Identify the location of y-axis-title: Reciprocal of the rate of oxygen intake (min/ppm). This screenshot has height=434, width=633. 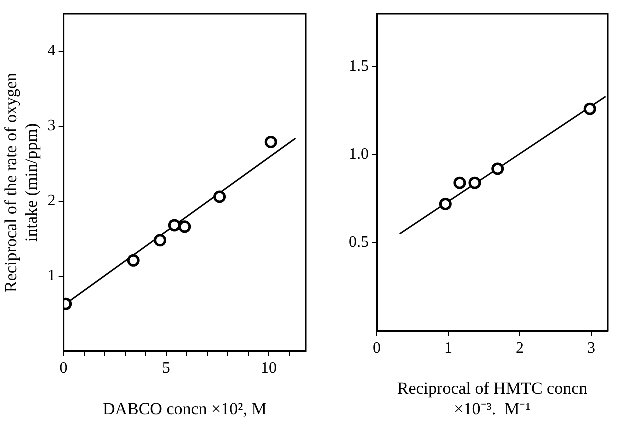
(22, 182).